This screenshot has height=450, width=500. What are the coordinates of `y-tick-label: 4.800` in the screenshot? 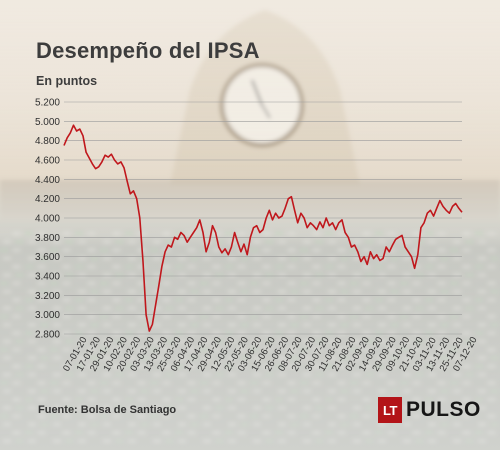 It's located at (47, 141).